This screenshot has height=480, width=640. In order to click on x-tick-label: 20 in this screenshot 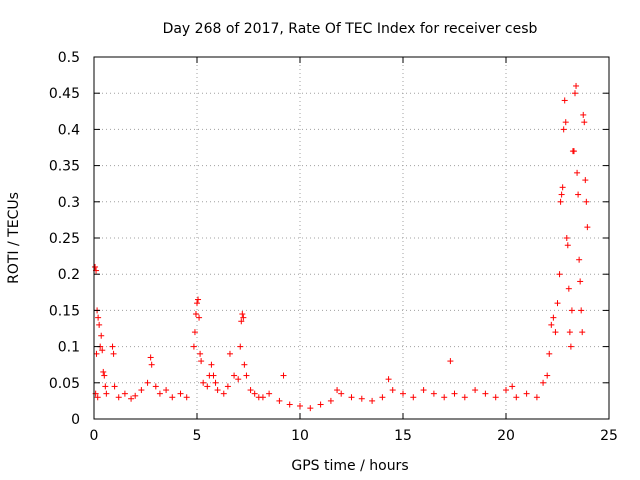, I will do `click(506, 436)`.